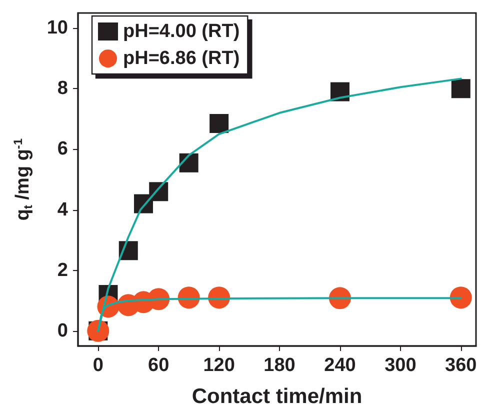 The width and height of the screenshot is (483, 414). I want to click on y-axis-title: qt /mg g-1, so click(23, 179).